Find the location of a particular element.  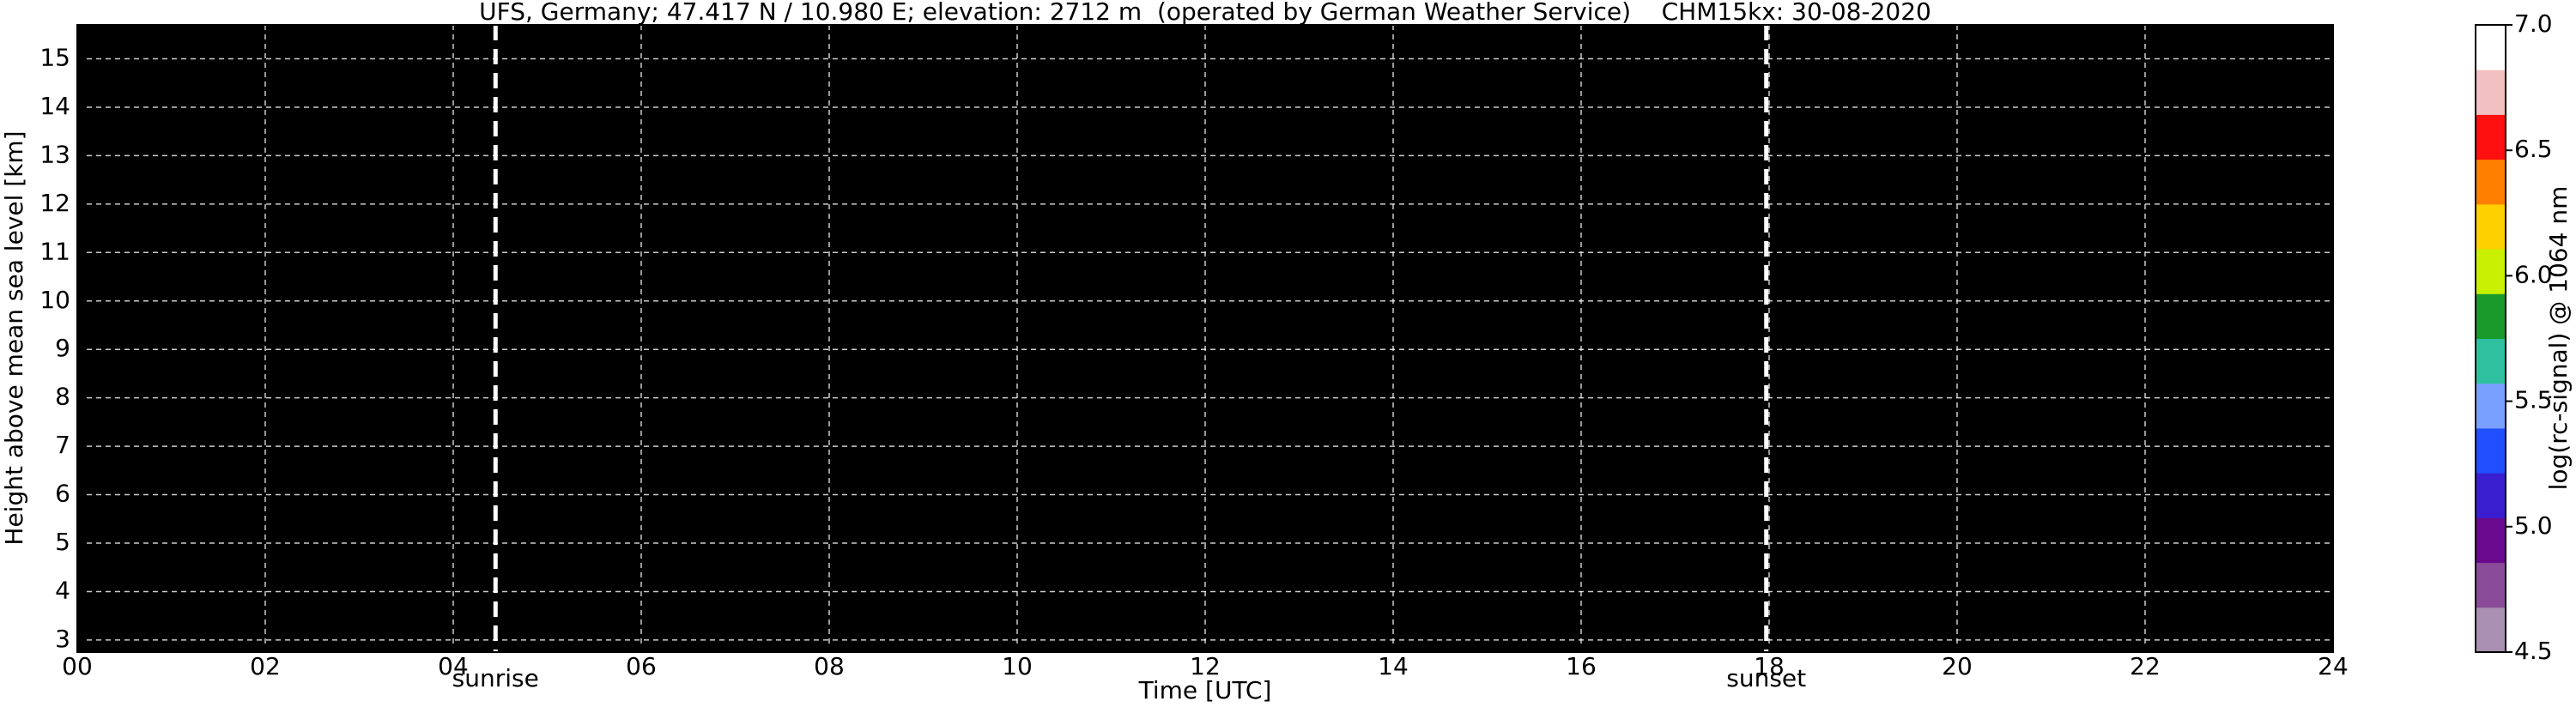

y-tick-label: 12 is located at coordinates (54, 203).